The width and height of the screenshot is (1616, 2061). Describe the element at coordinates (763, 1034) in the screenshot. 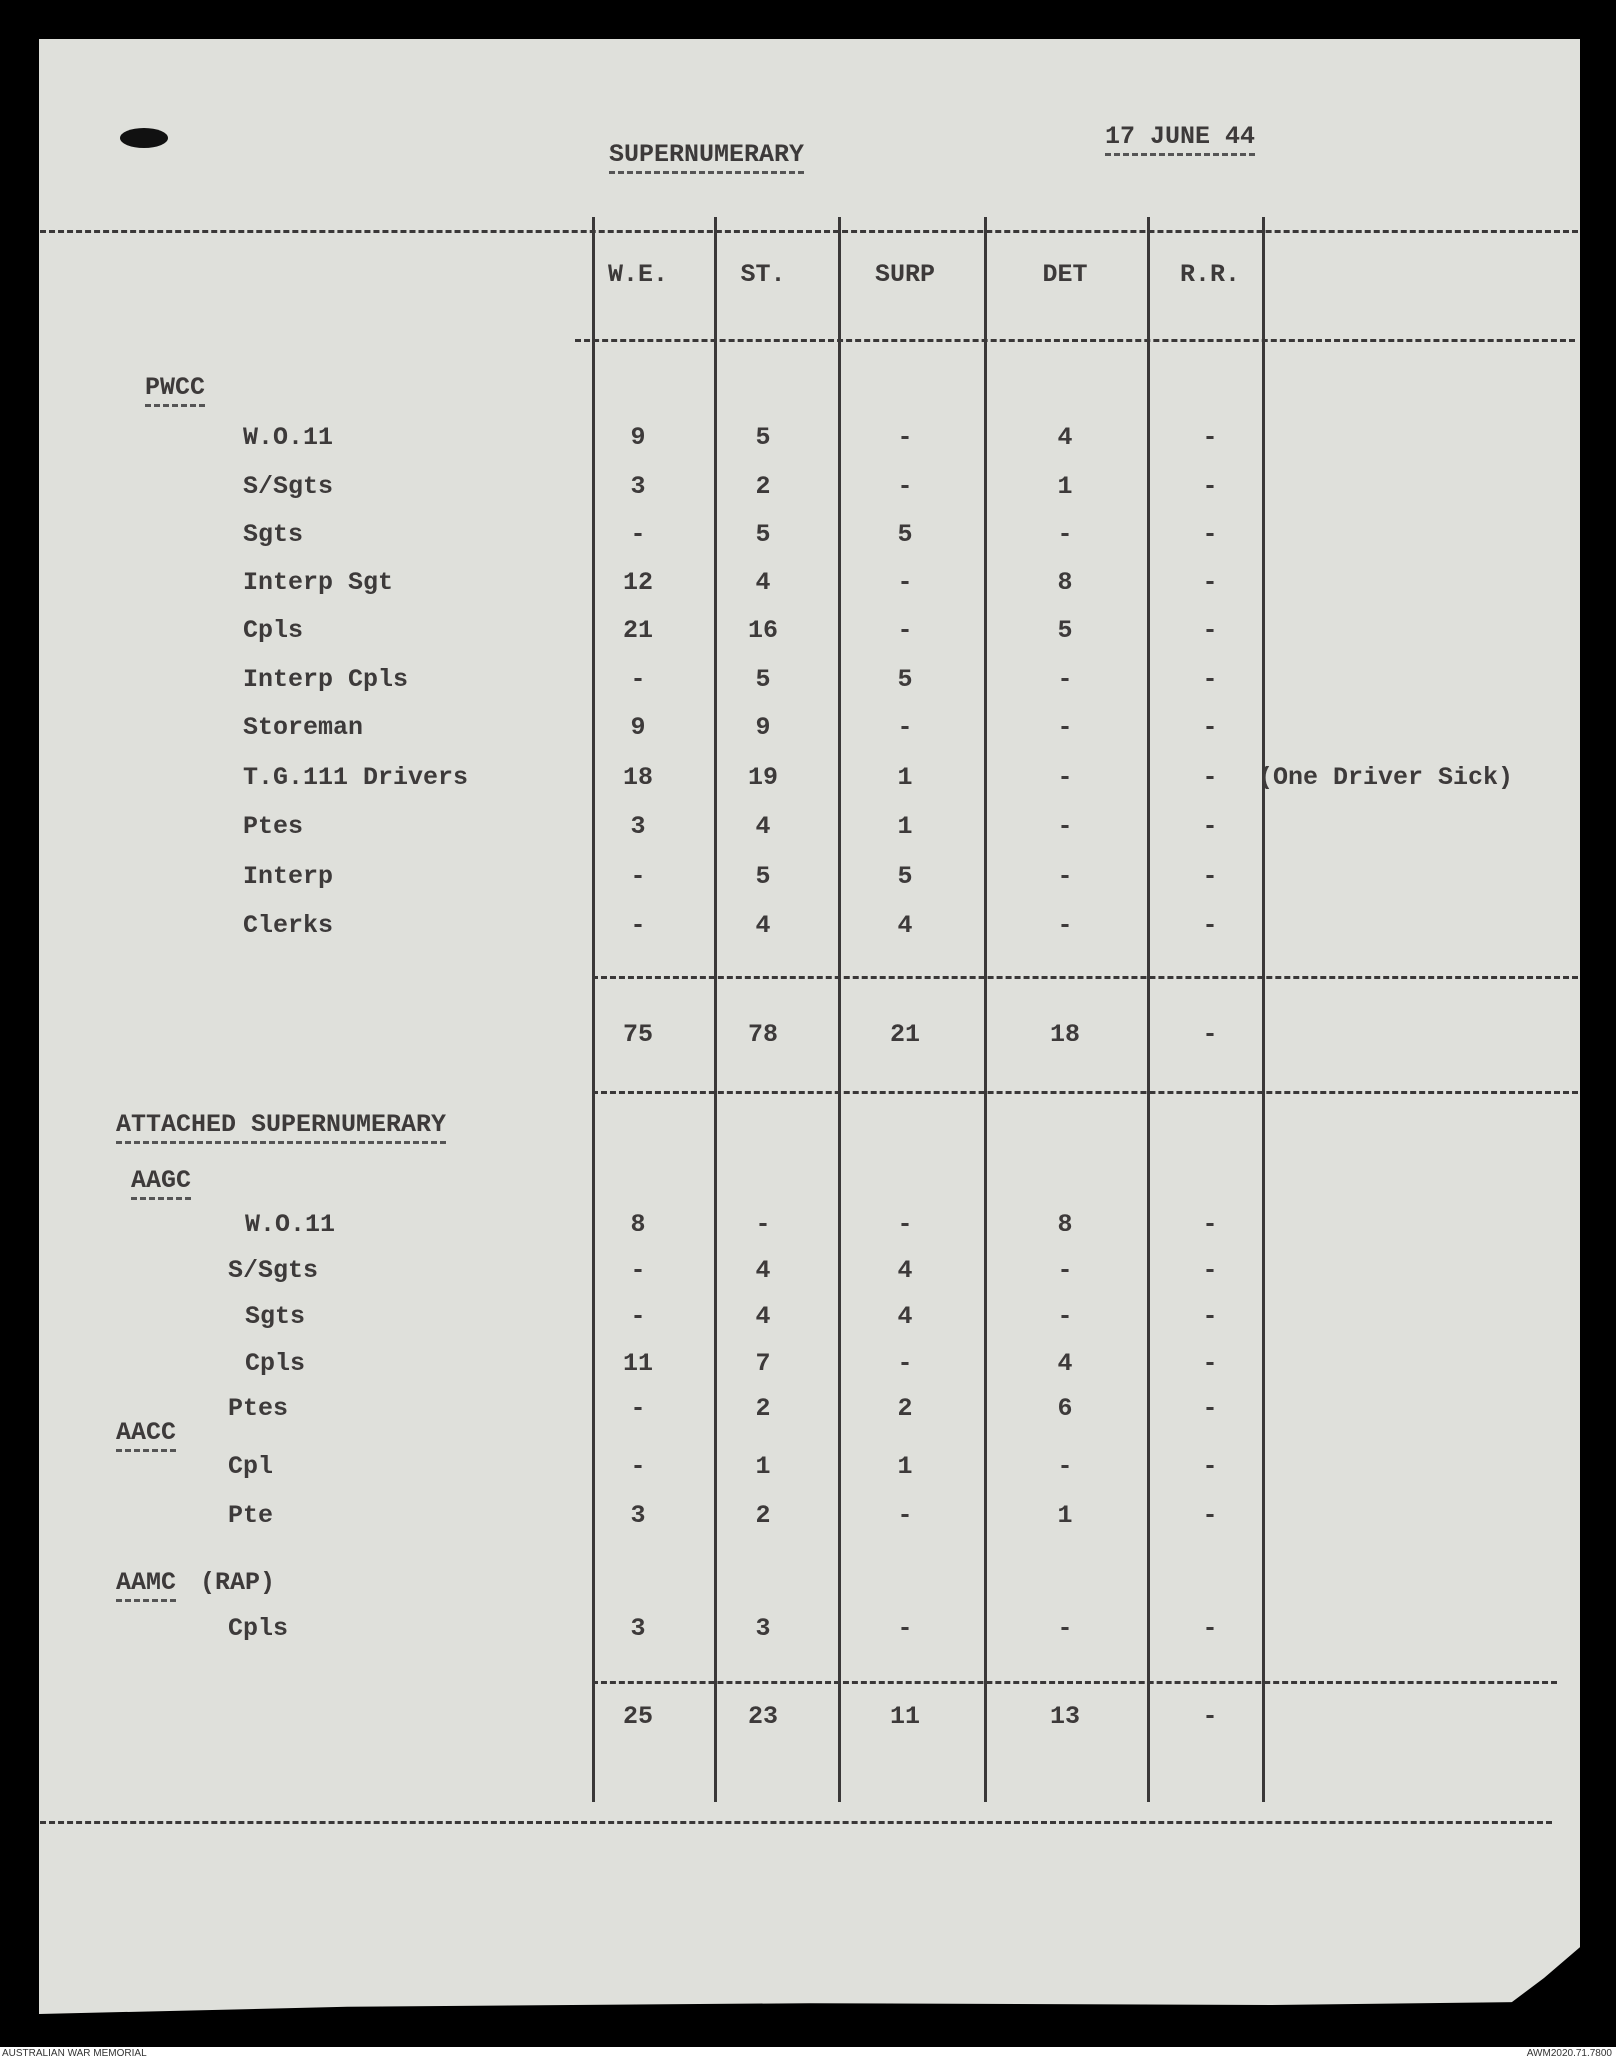

I see `cell-value: 78` at that location.